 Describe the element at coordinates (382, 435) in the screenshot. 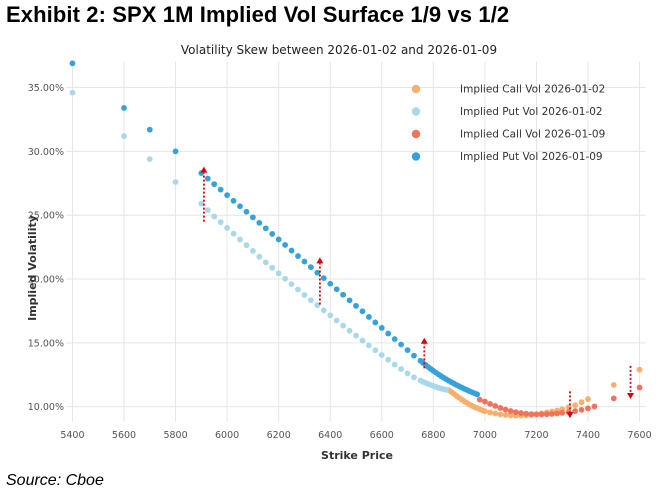

I see `x-tick-label: 6600` at that location.